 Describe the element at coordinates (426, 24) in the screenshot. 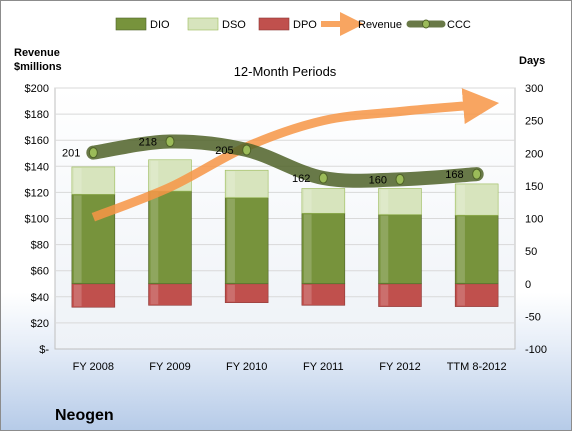

I see `legend-marker-ccc` at that location.